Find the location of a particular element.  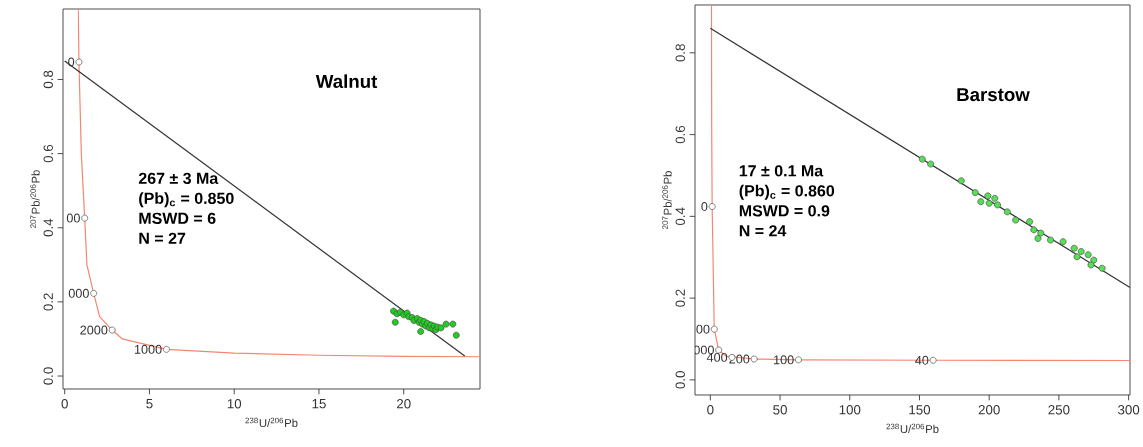

x-tick-label: 20 is located at coordinates (403, 404).